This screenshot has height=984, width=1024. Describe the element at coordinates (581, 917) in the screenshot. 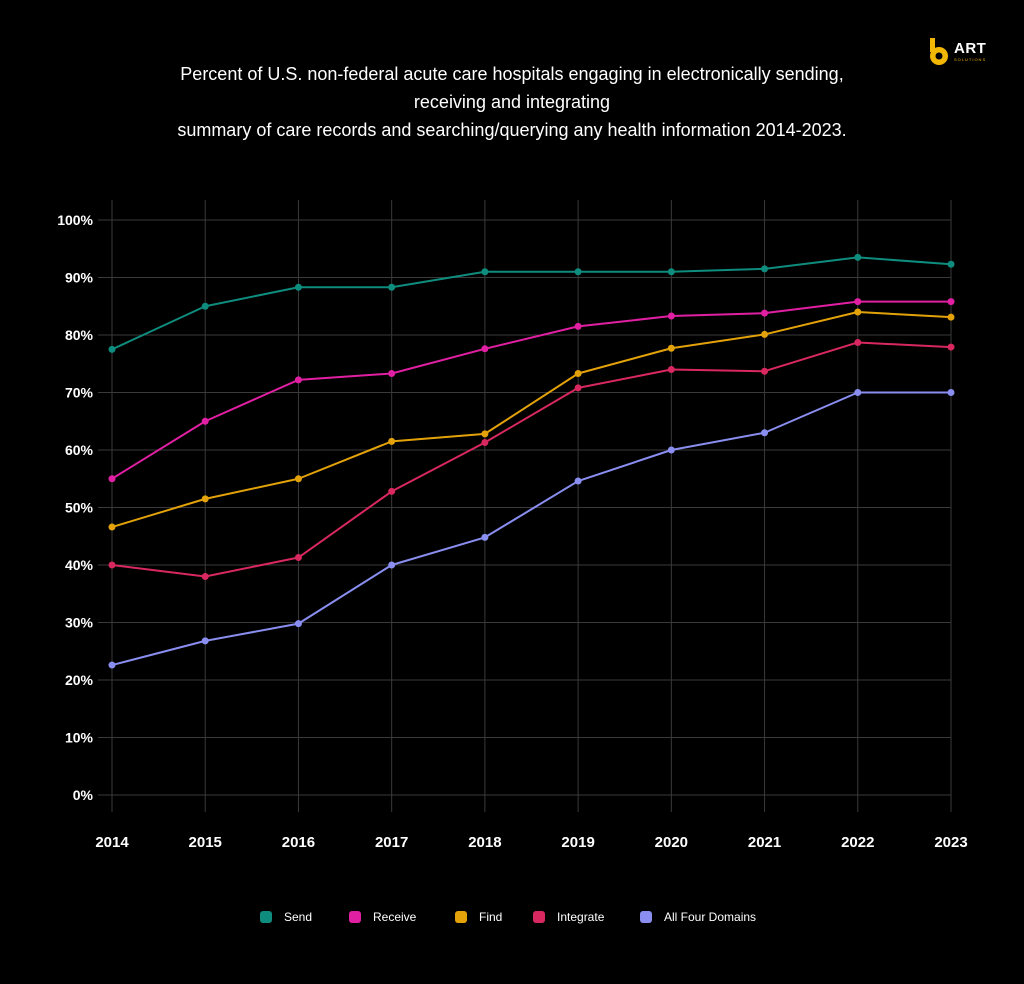

I see `legend-label: Integrate` at that location.